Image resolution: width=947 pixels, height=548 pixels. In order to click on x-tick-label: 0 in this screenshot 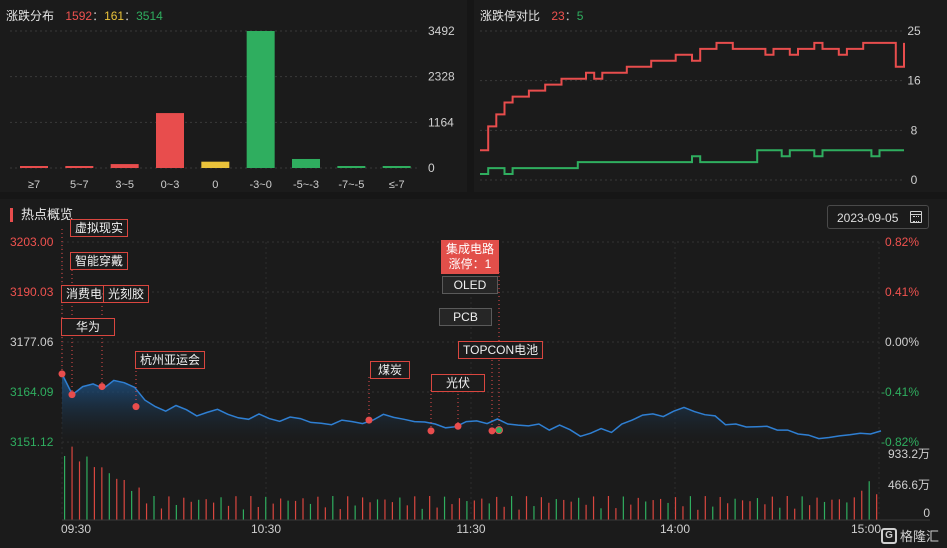, I will do `click(215, 185)`.